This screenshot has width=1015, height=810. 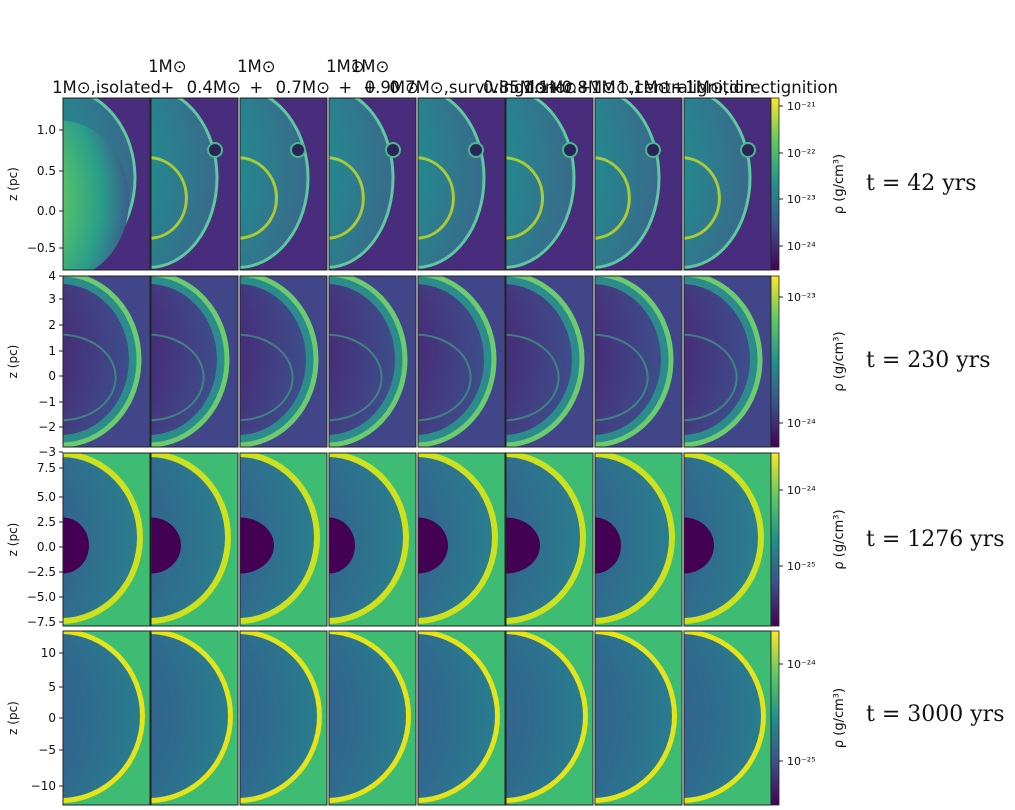 What do you see at coordinates (753, 87) in the screenshot?
I see `column-header-line: direct` at bounding box center [753, 87].